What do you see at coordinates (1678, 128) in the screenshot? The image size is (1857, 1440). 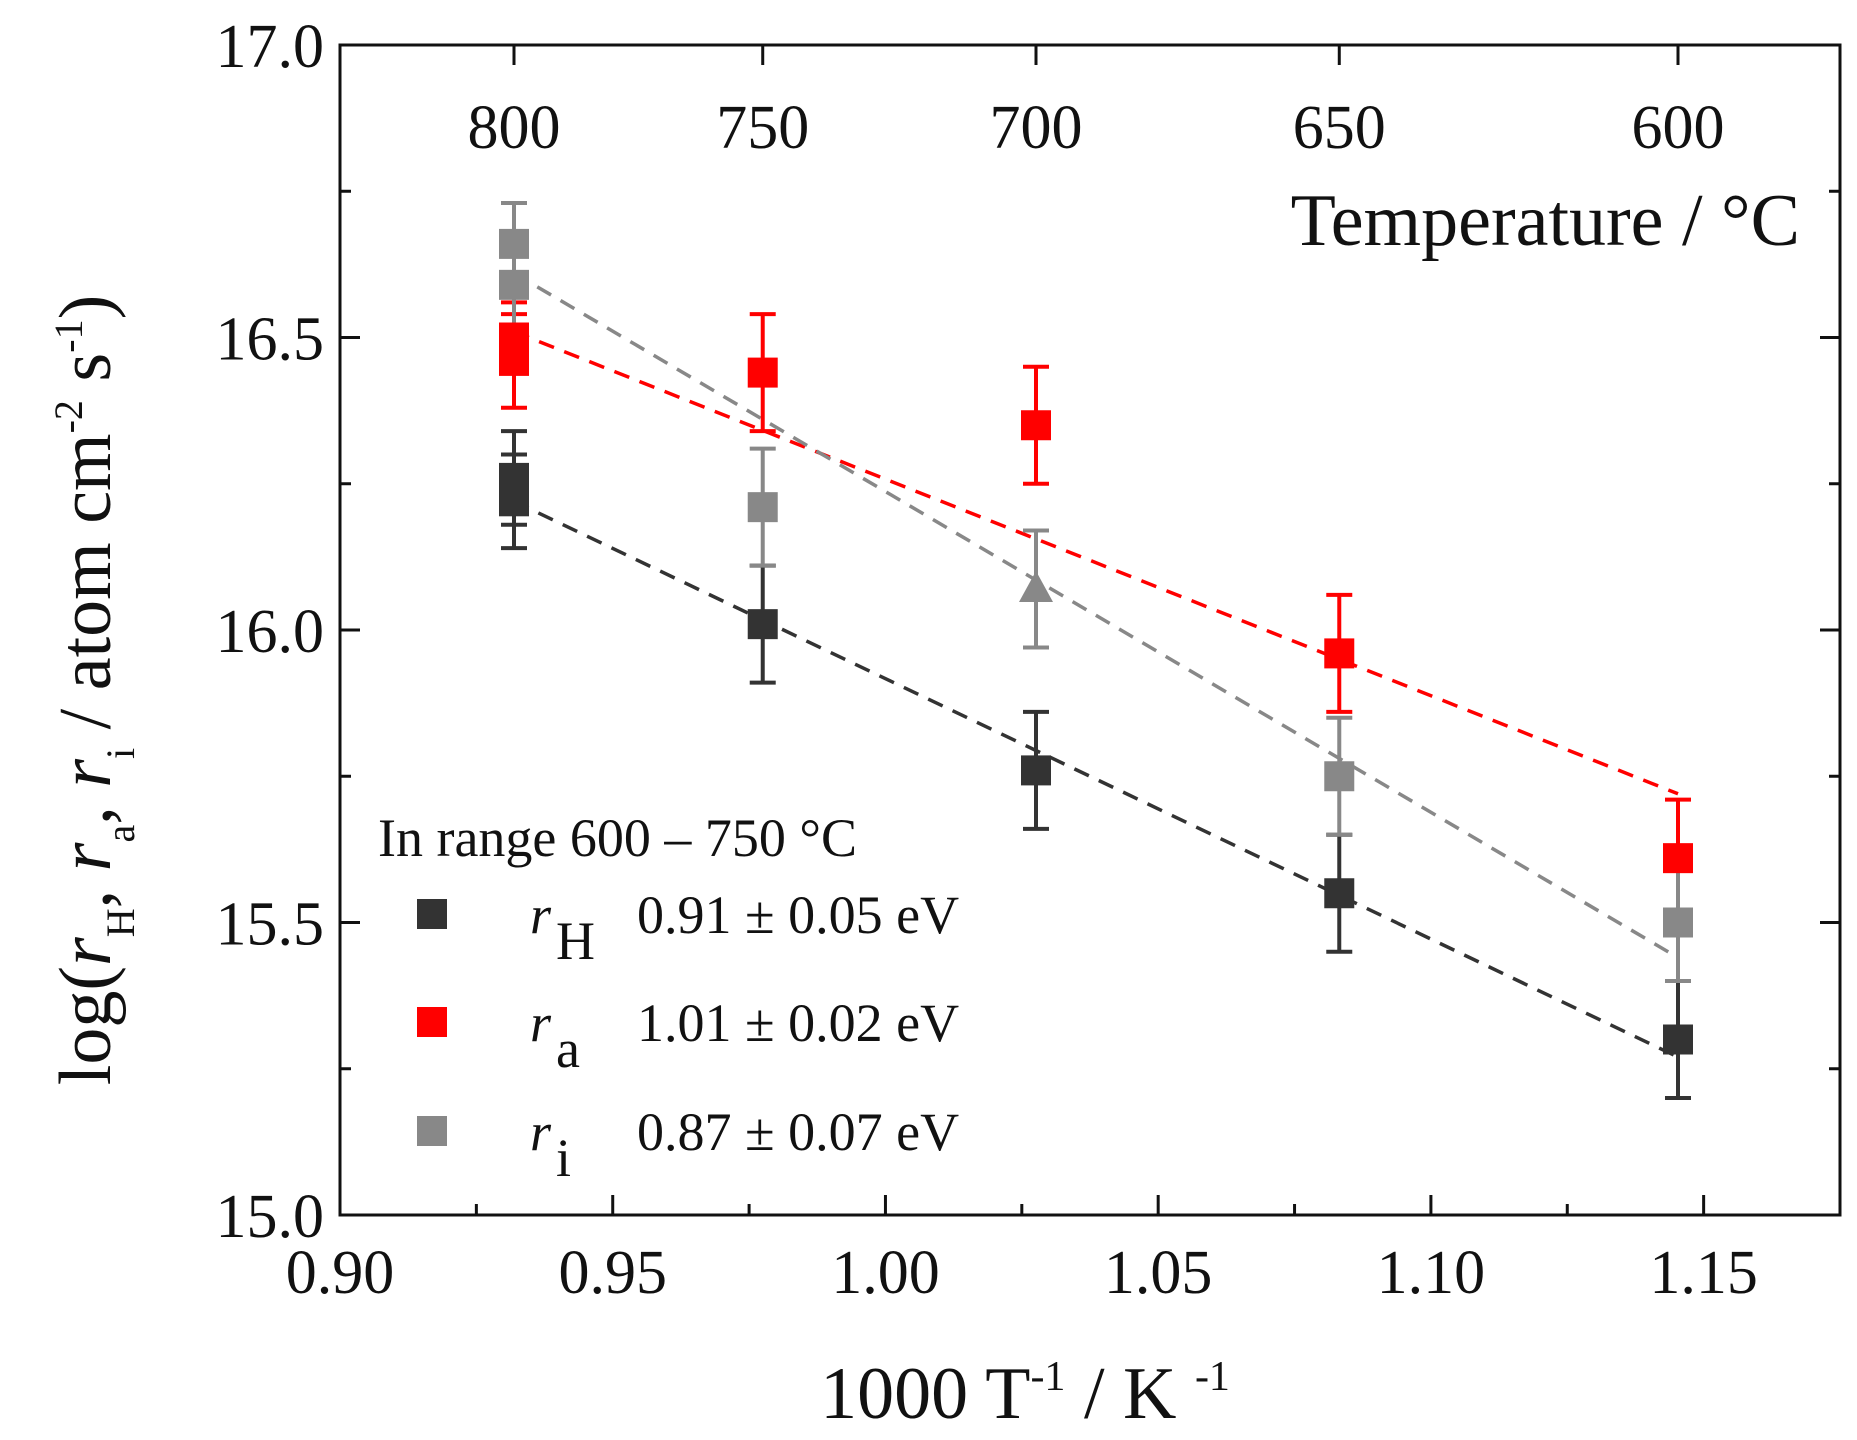 I see `top-tick-label: 600` at bounding box center [1678, 128].